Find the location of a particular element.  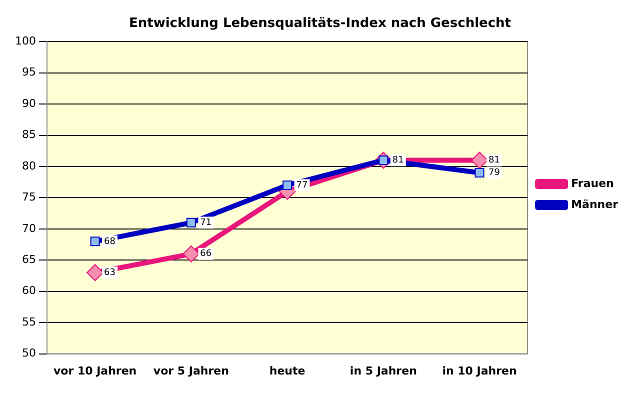

y-tick-label: 85 is located at coordinates (29, 135).